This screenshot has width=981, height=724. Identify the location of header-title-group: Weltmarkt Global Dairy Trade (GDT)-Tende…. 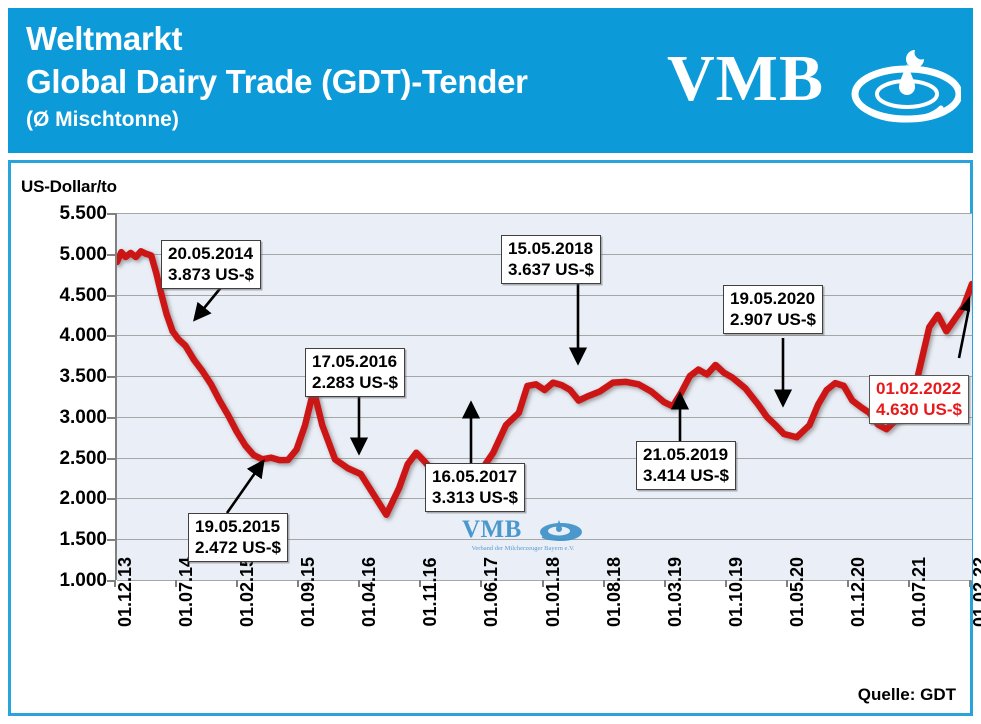
(346, 77).